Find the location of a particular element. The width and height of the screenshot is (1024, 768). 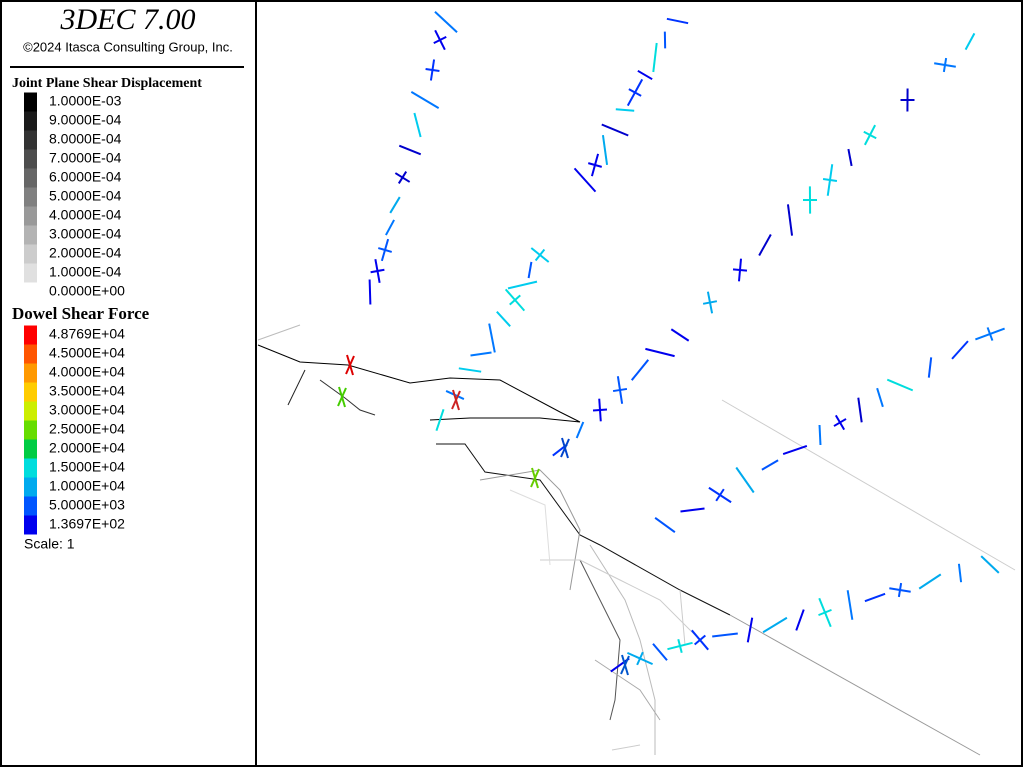

legend-label: 0.0000E+00 is located at coordinates (87, 291).